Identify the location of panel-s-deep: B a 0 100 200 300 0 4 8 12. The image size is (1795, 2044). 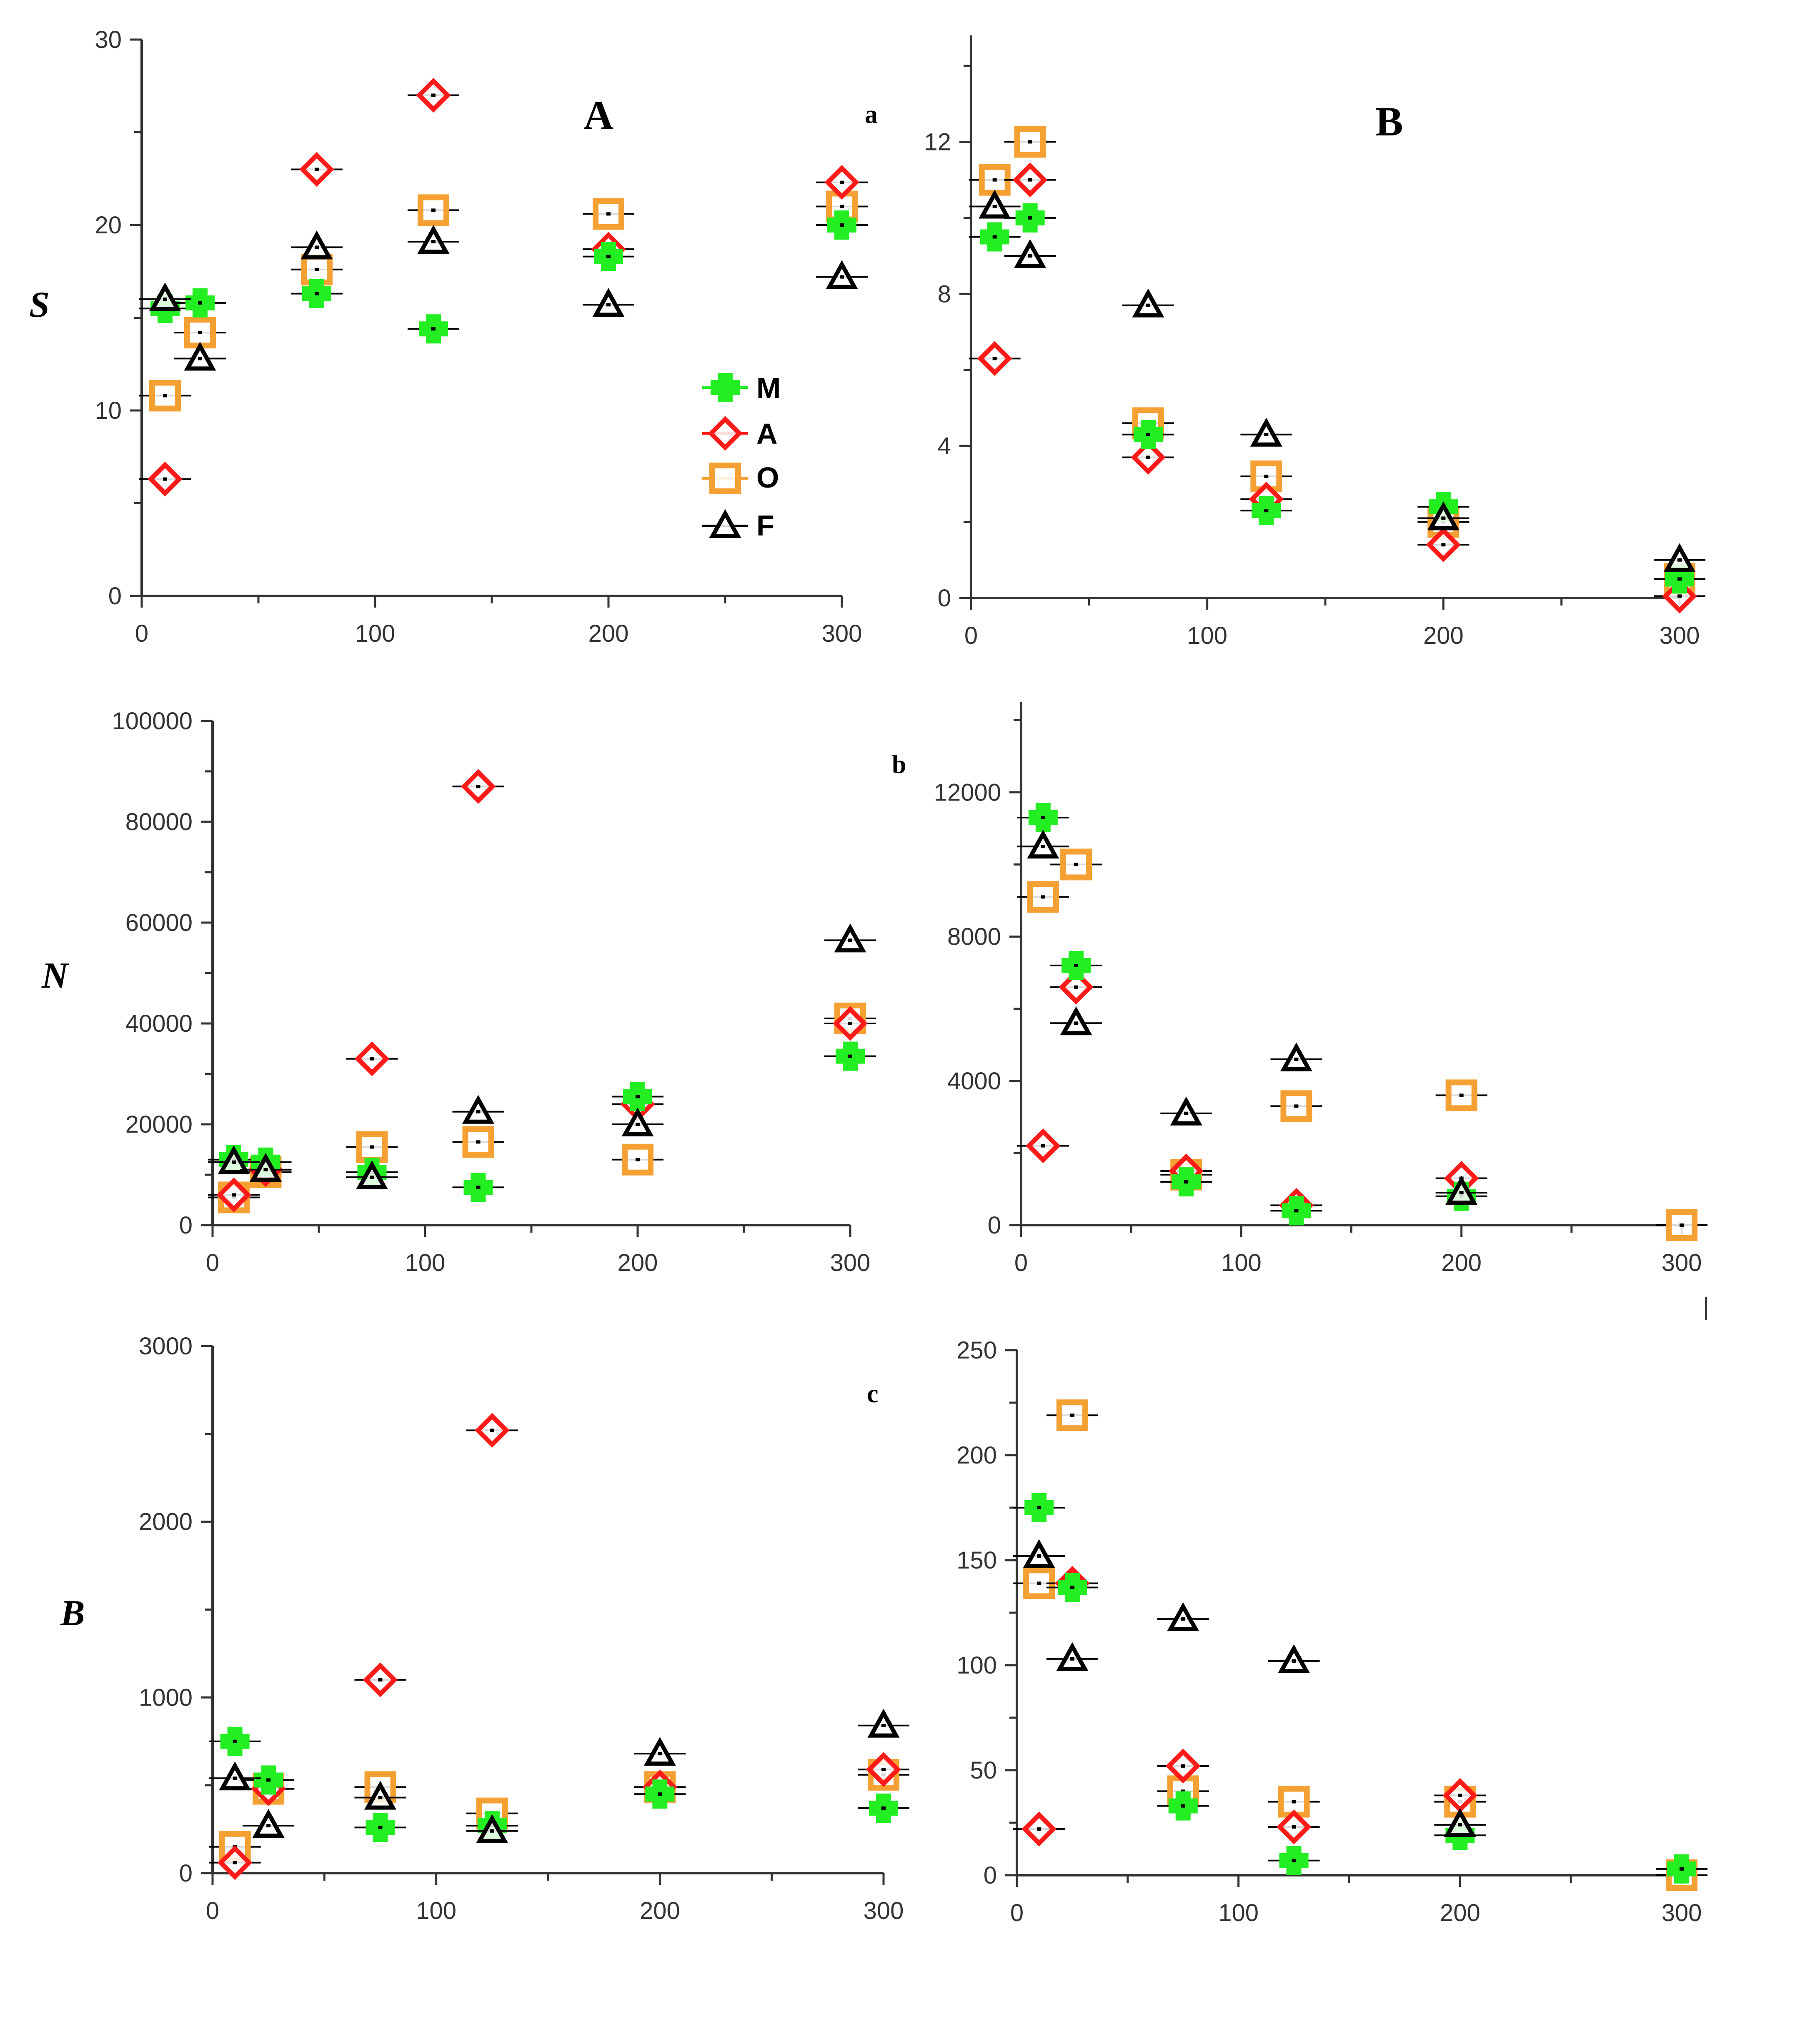
(1285, 342).